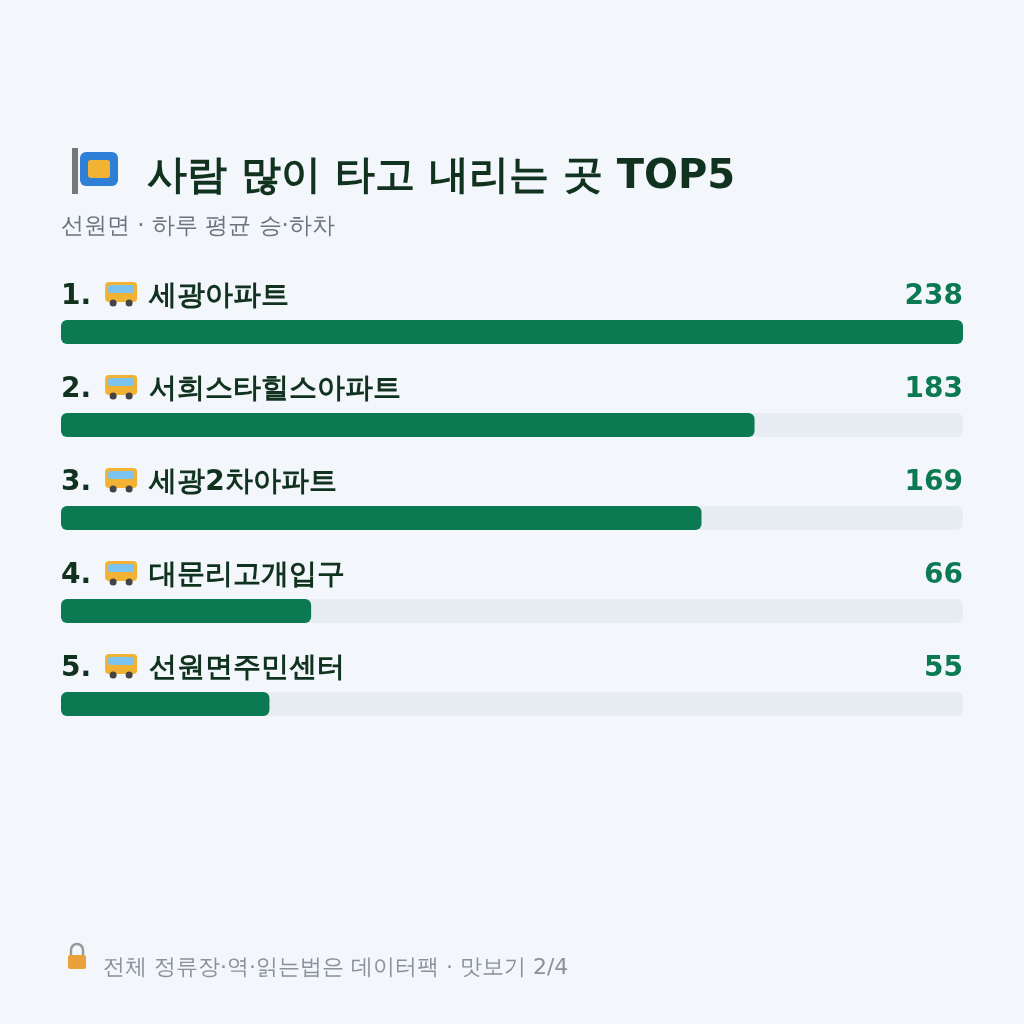  Describe the element at coordinates (175, 294) in the screenshot. I see `category-label: 1. 세광아파트` at that location.